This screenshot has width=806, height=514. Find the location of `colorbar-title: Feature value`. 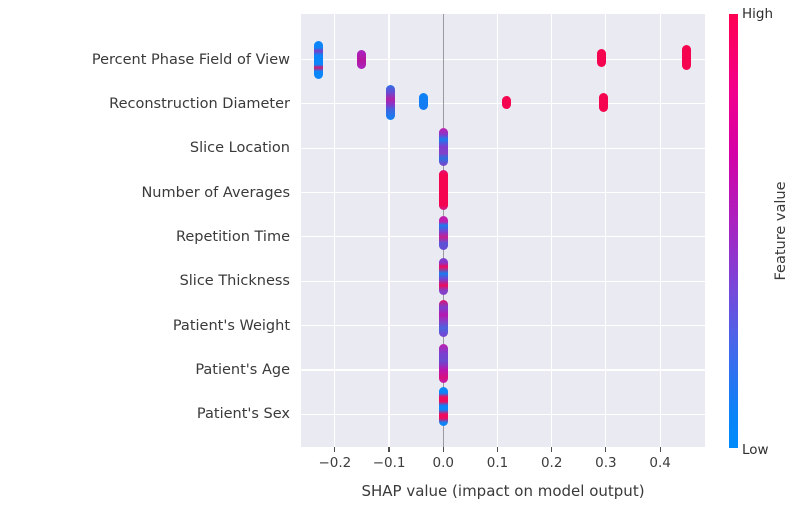

colorbar-title: Feature value is located at coordinates (781, 231).